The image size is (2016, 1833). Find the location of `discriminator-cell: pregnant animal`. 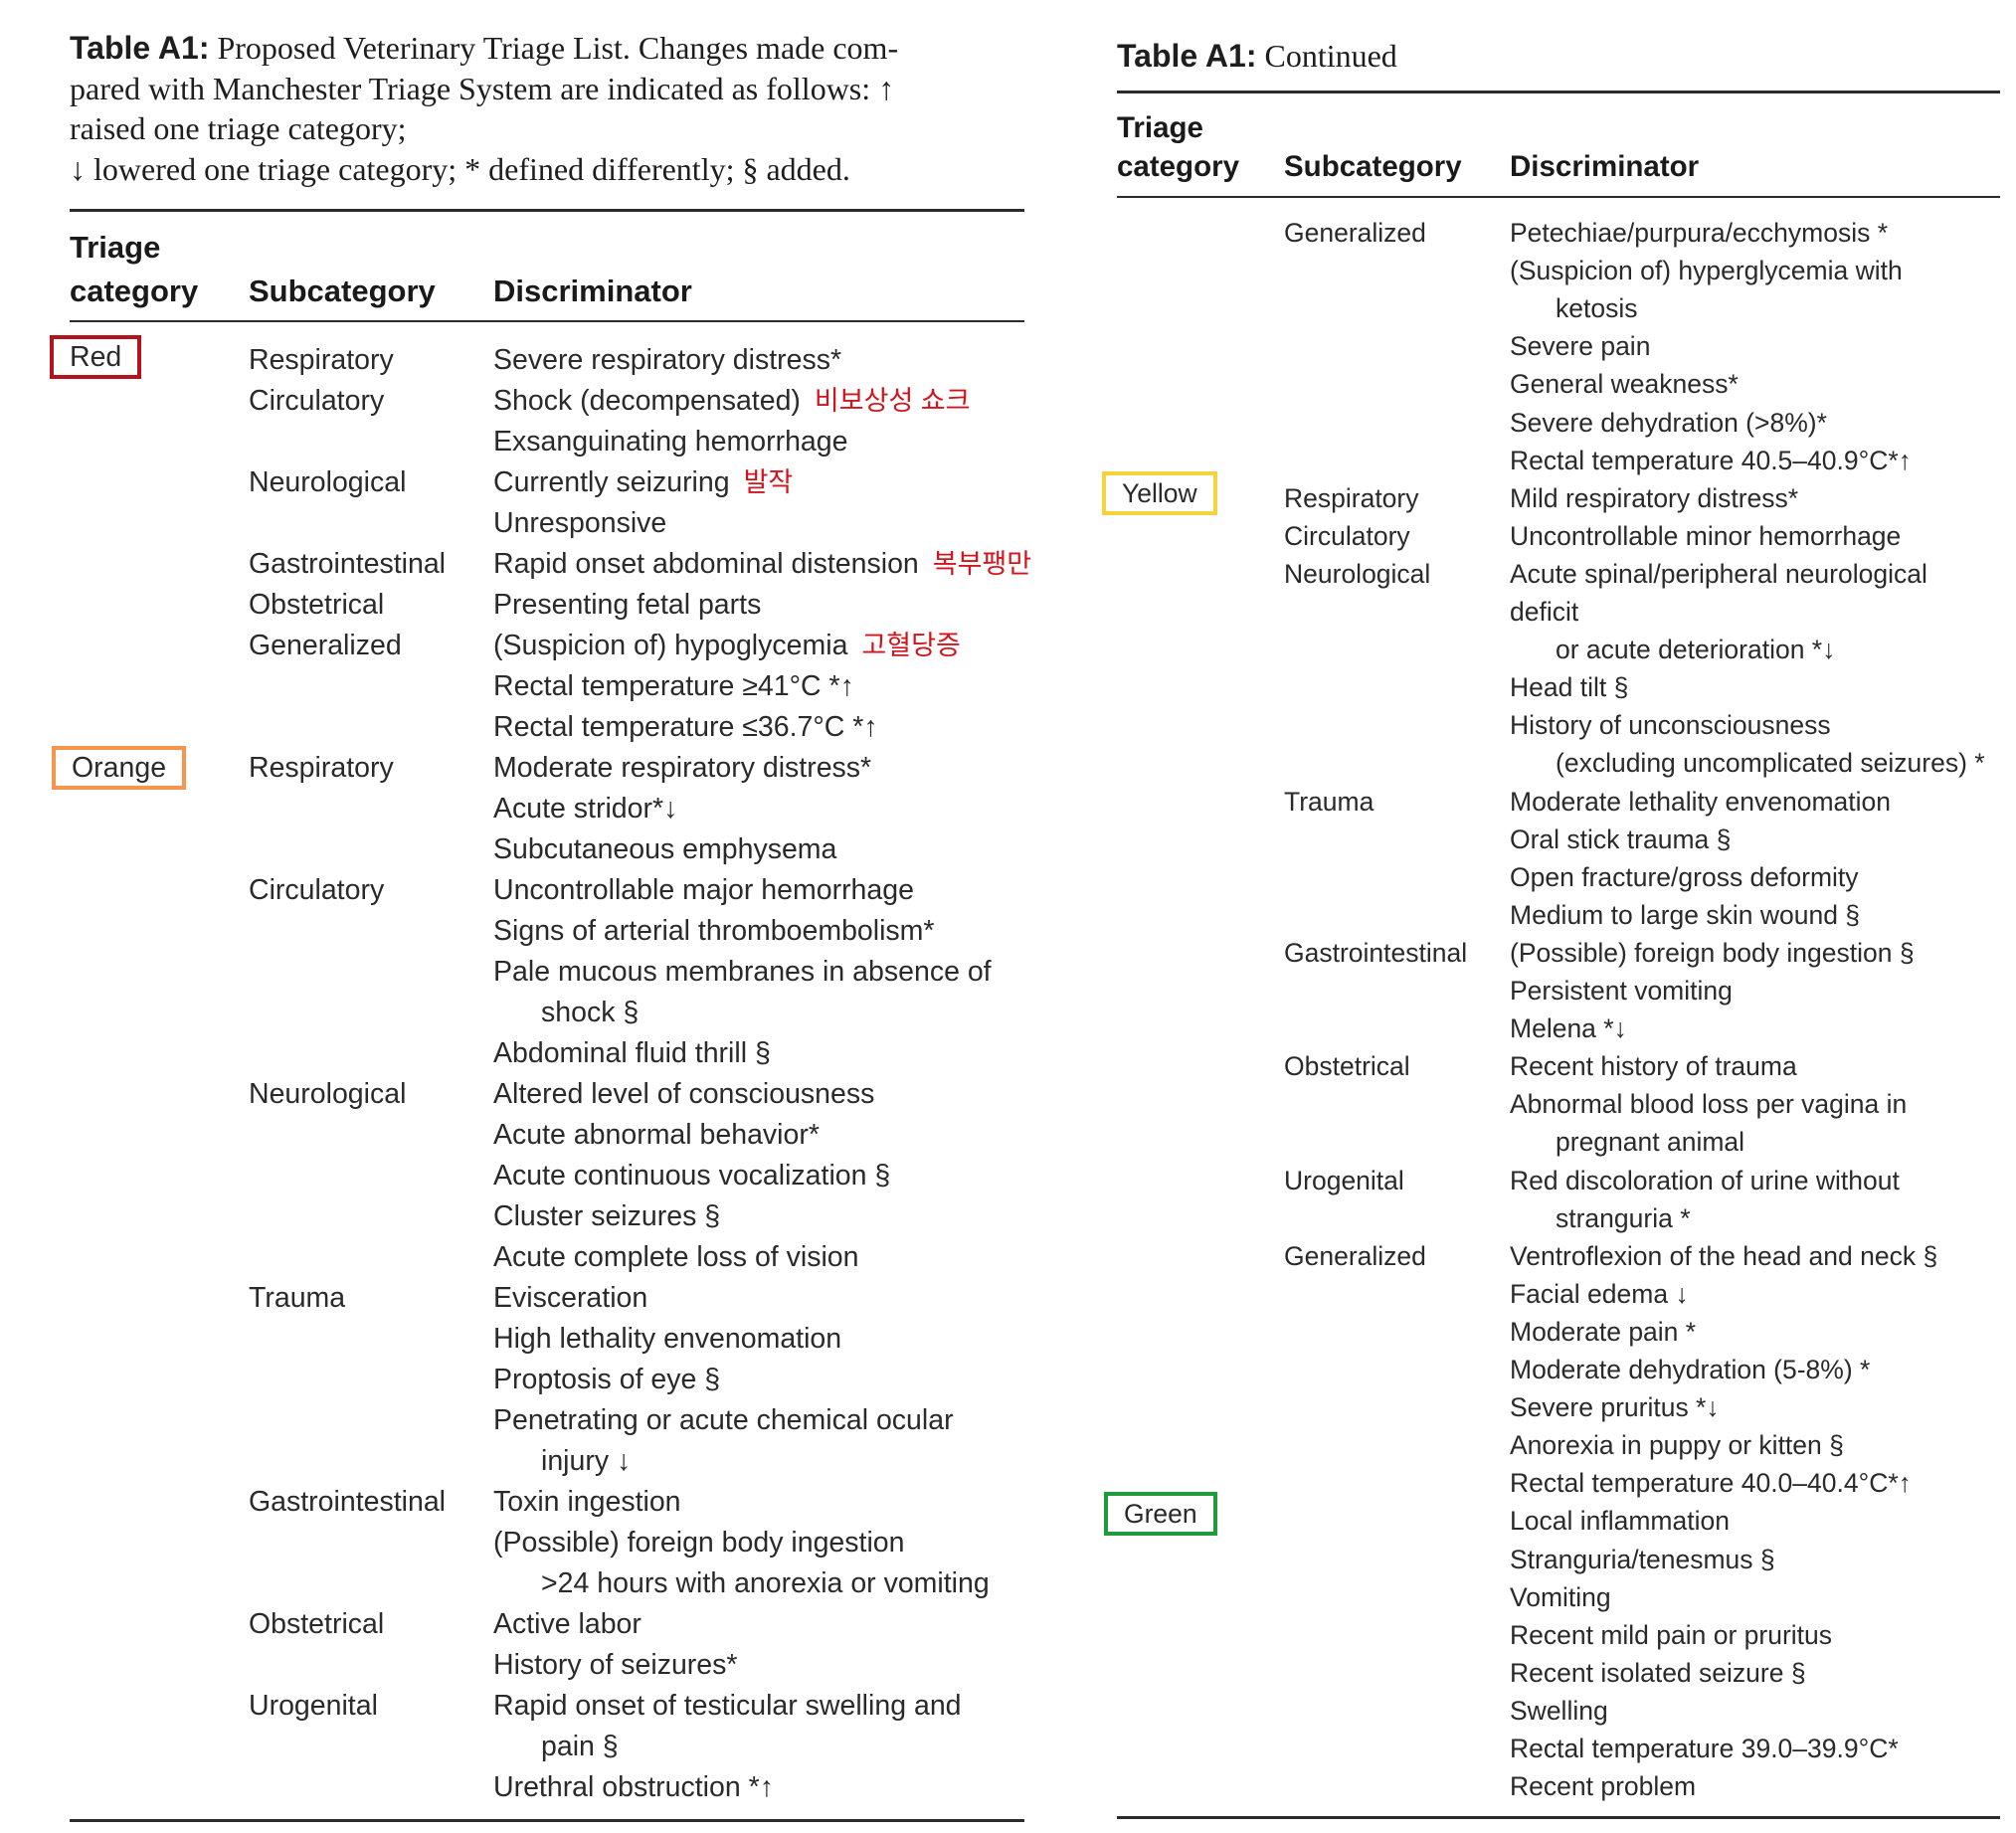

discriminator-cell: pregnant animal is located at coordinates (1650, 1142).